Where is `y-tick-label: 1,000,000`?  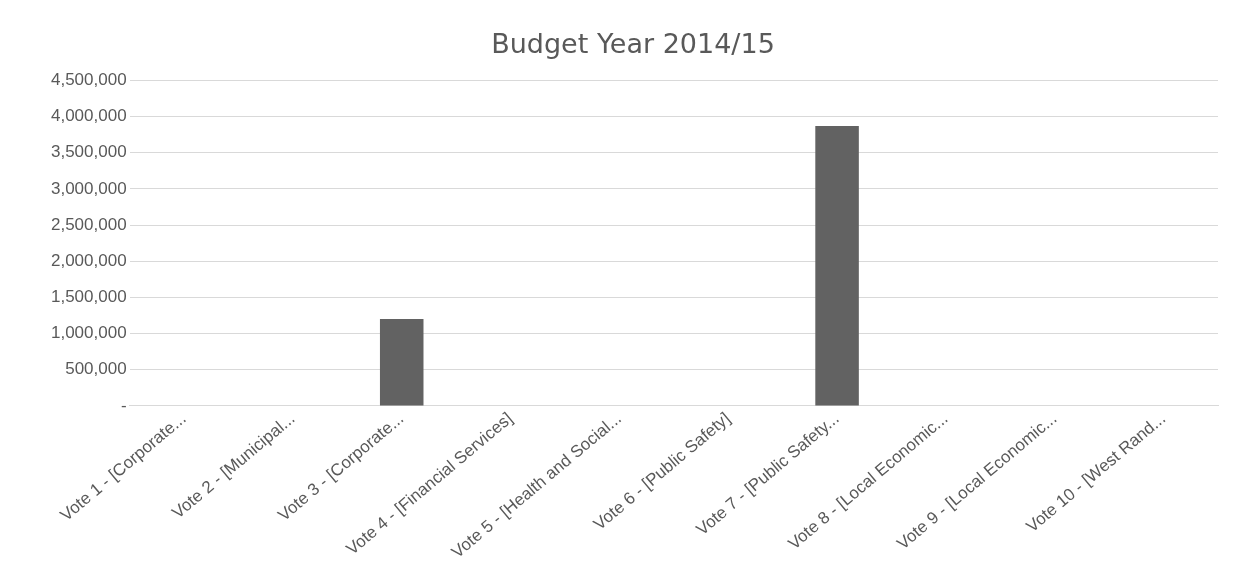
y-tick-label: 1,000,000 is located at coordinates (88, 333).